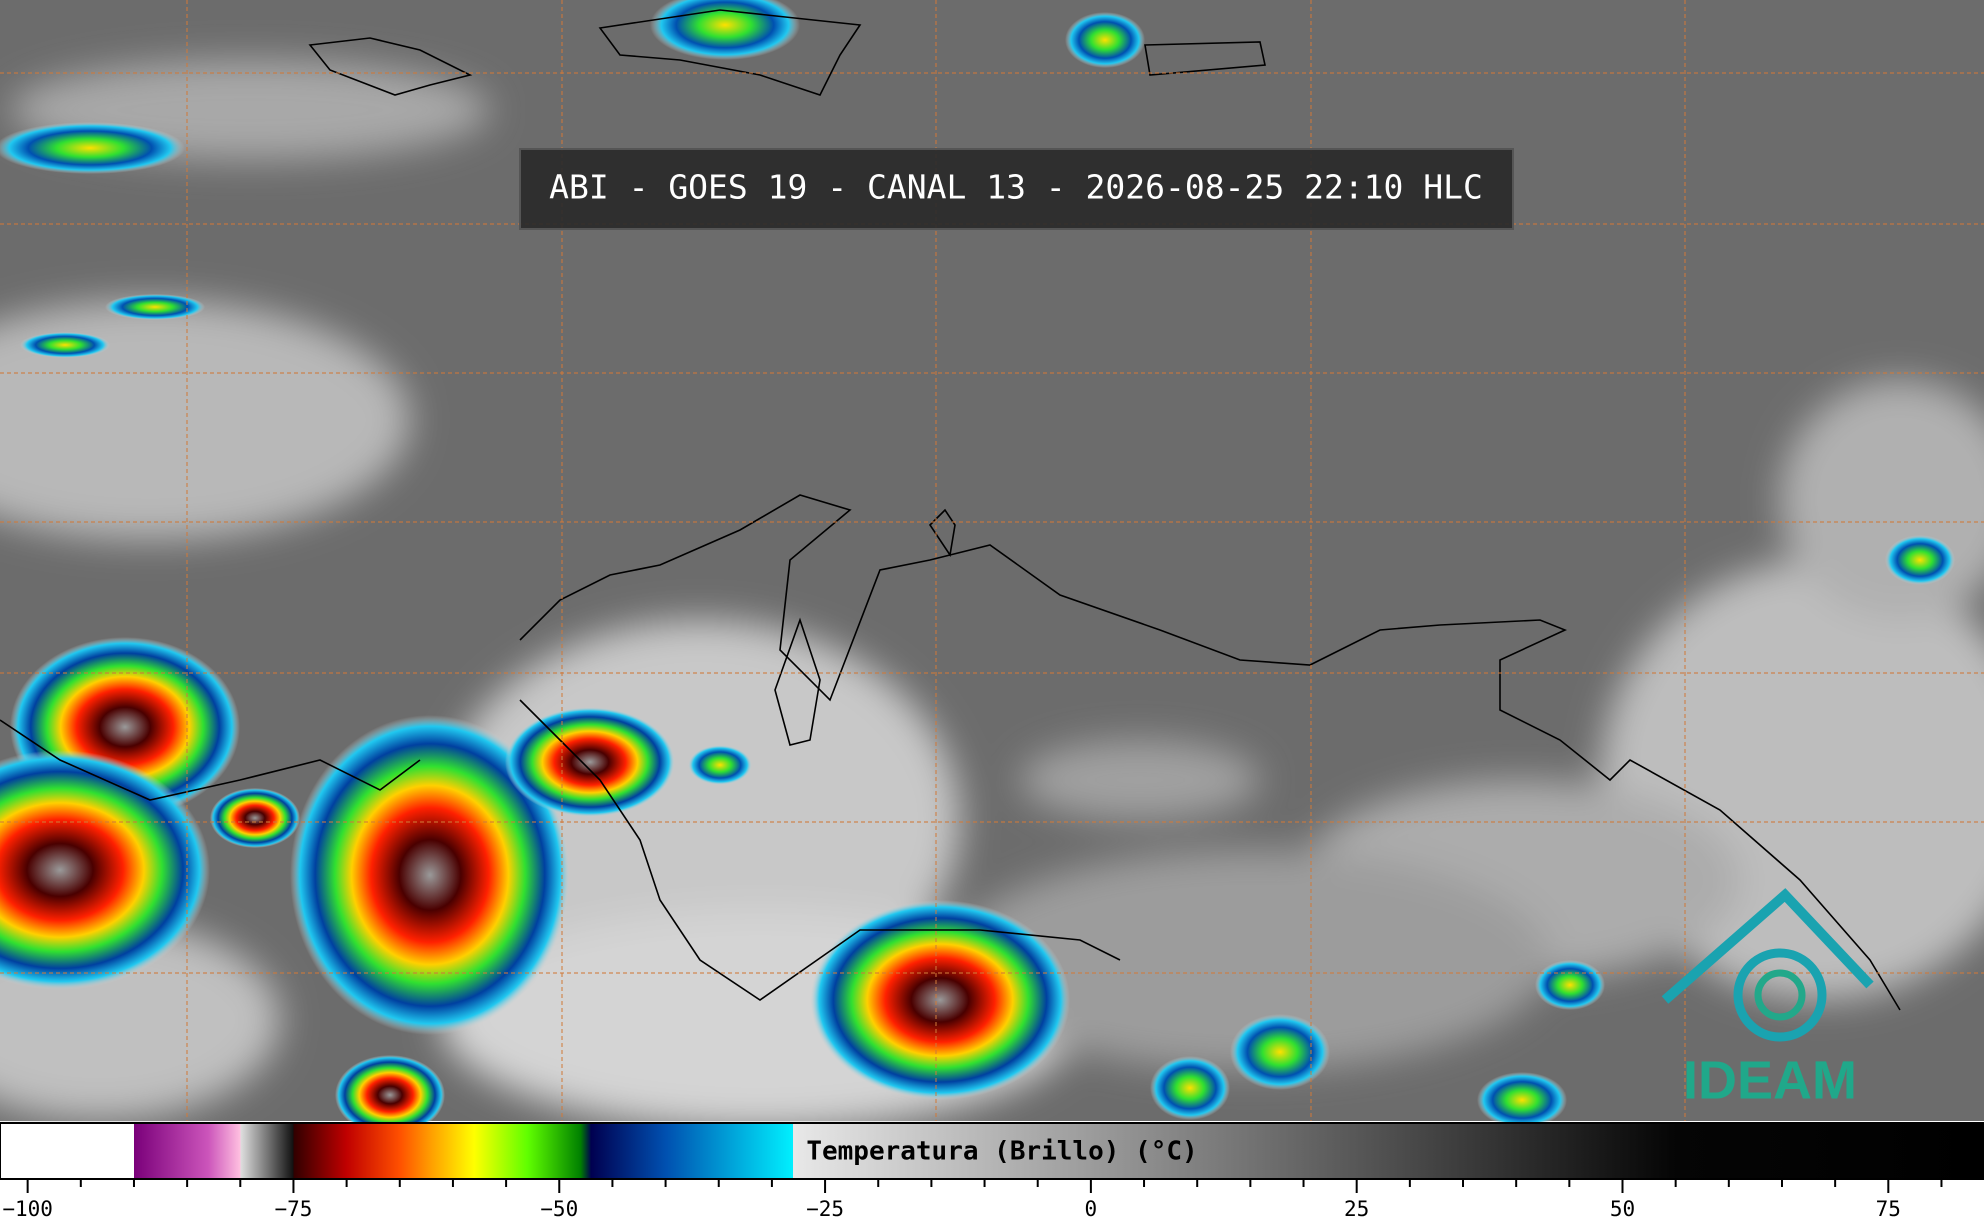  I want to click on tick-label: −50, so click(559, 1209).